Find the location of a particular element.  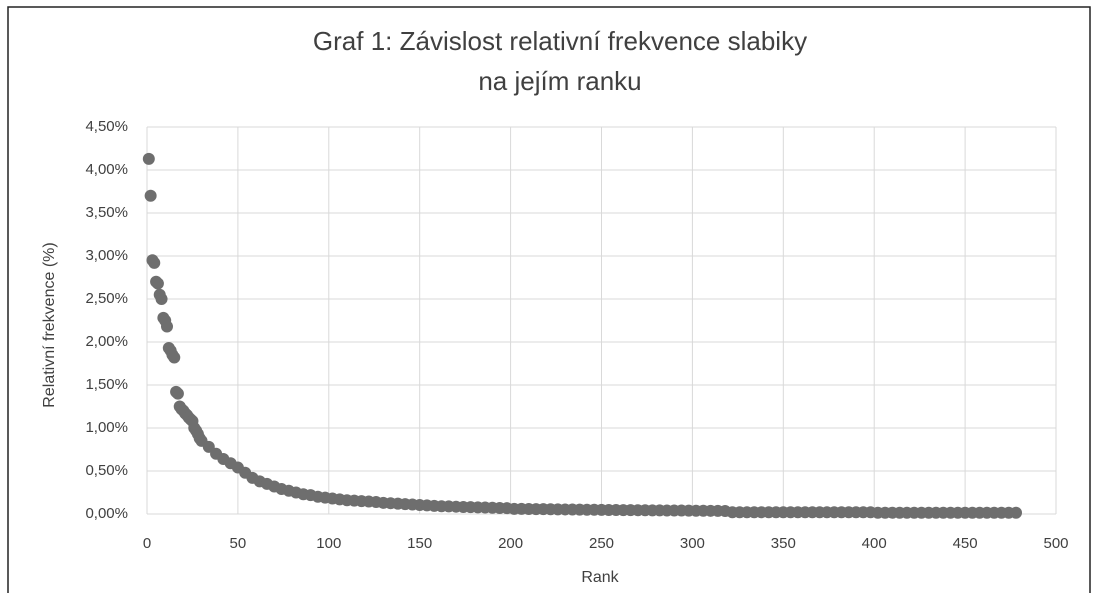

x-tick-label: 350 is located at coordinates (783, 543).